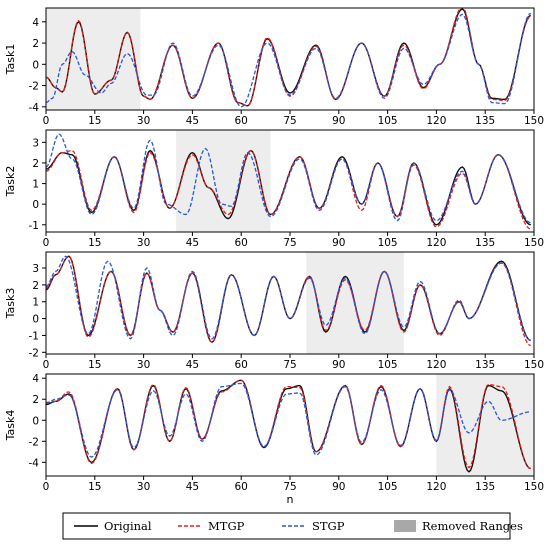 The image size is (546, 550). Describe the element at coordinates (405, 526) in the screenshot. I see `legend-swatch-removed` at that location.